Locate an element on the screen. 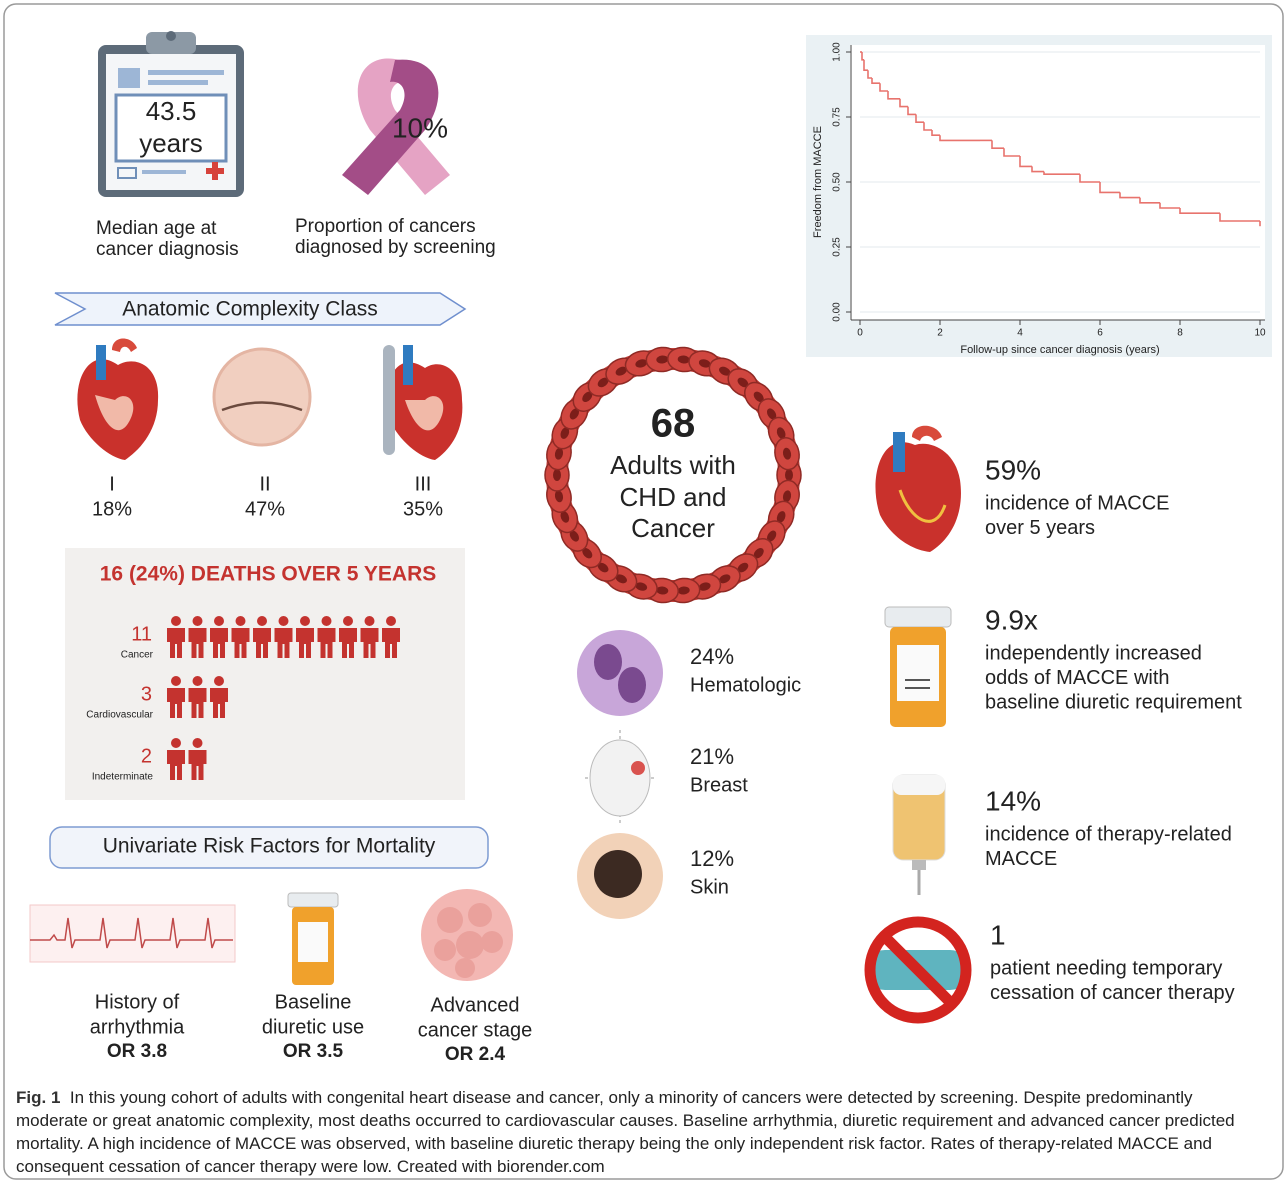 This screenshot has height=1183, width=1287. class-label: III is located at coordinates (423, 484).